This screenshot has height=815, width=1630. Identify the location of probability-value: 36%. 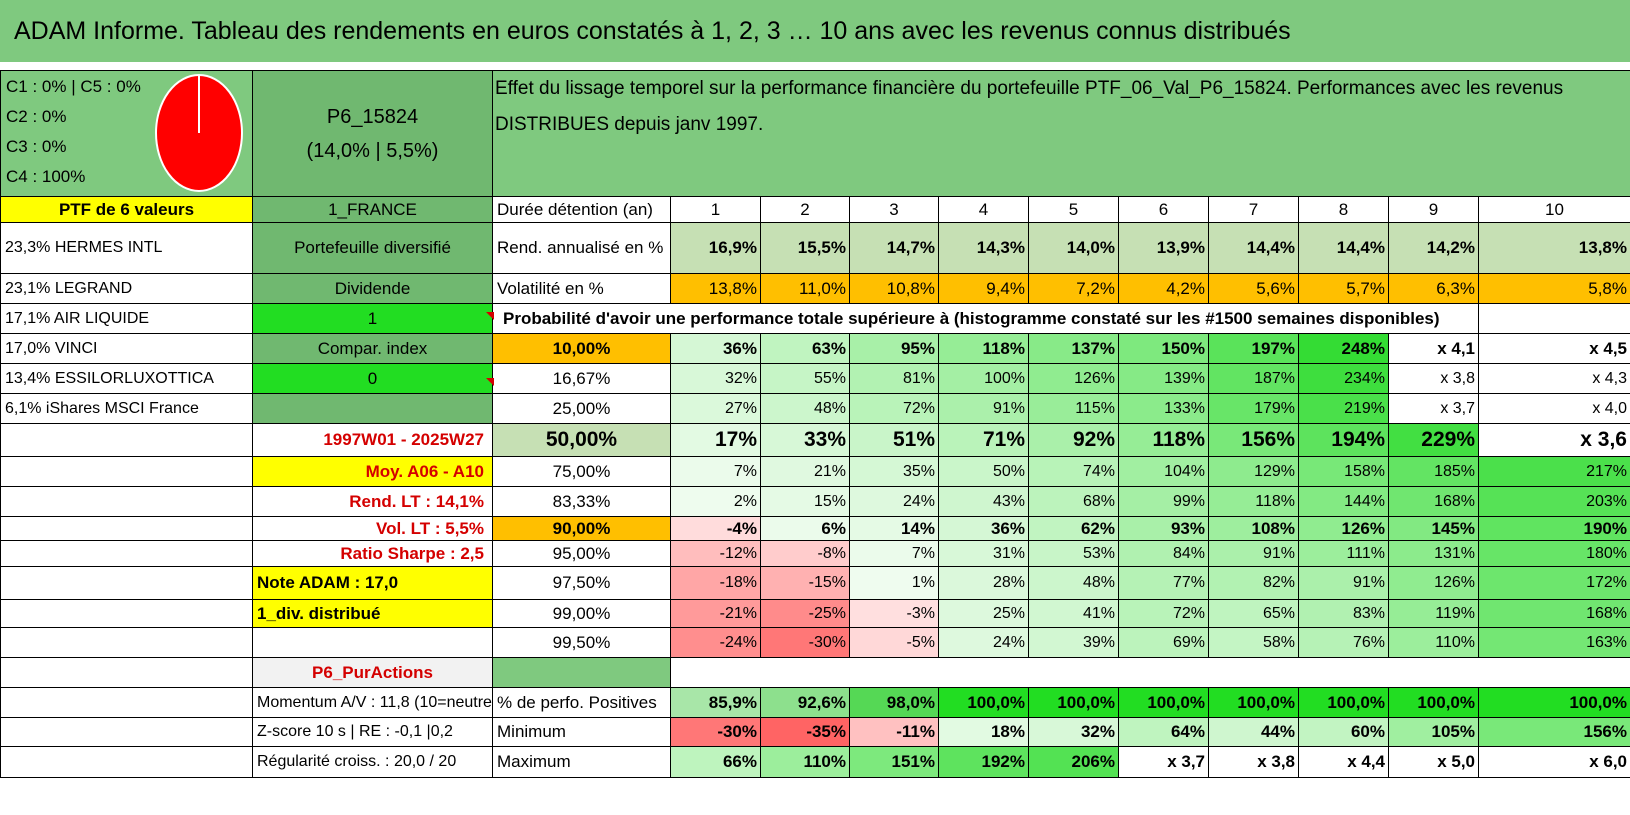
(983, 528).